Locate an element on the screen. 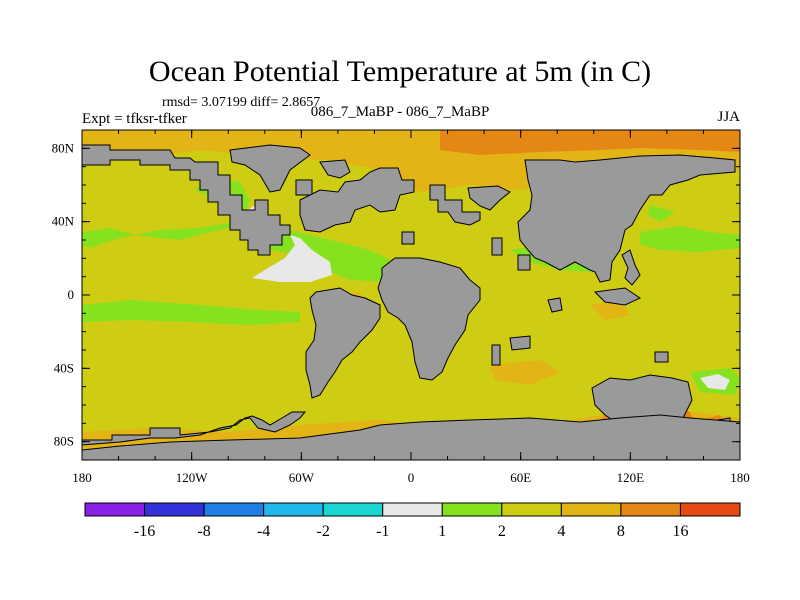 The width and height of the screenshot is (800, 600). x-axis-labels: 180 120W 60W 0 60E 120E 180 is located at coordinates (411, 477).